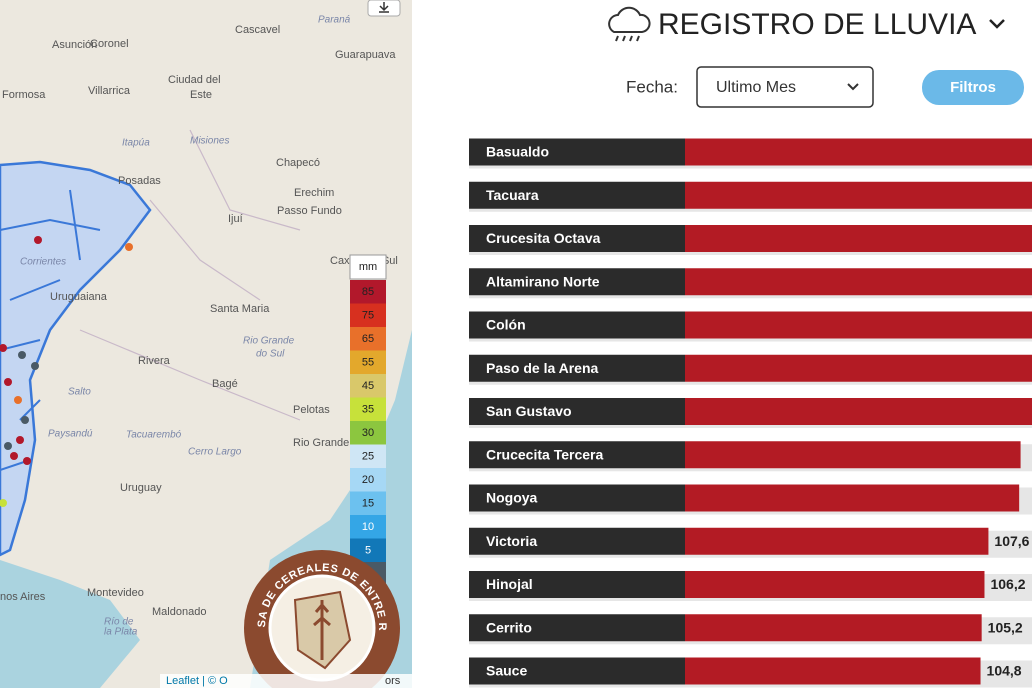 The height and width of the screenshot is (688, 1032). What do you see at coordinates (179, 612) in the screenshot?
I see `map-label: Maldonado` at bounding box center [179, 612].